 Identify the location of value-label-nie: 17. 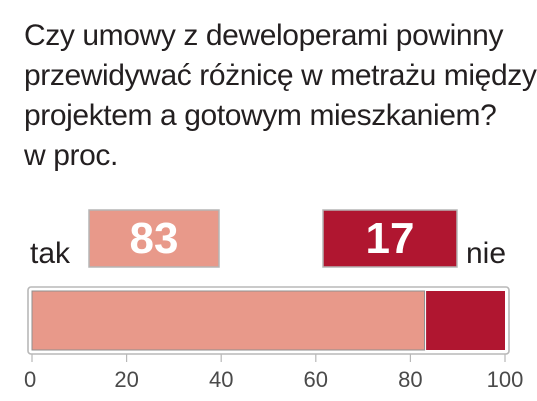
(390, 238).